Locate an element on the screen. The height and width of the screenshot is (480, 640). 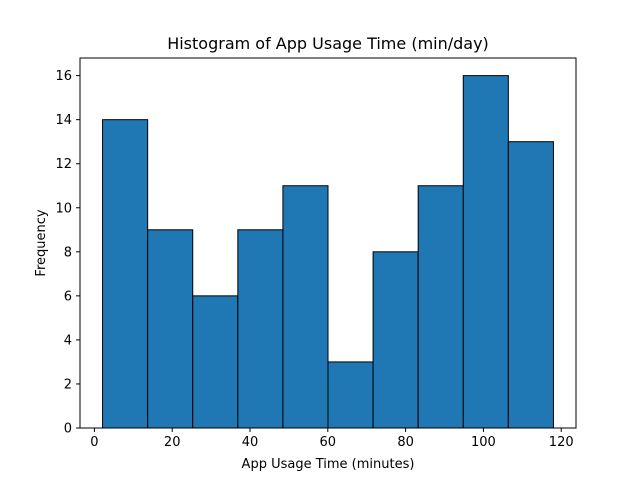
x-tick-label: 80 is located at coordinates (405, 442).